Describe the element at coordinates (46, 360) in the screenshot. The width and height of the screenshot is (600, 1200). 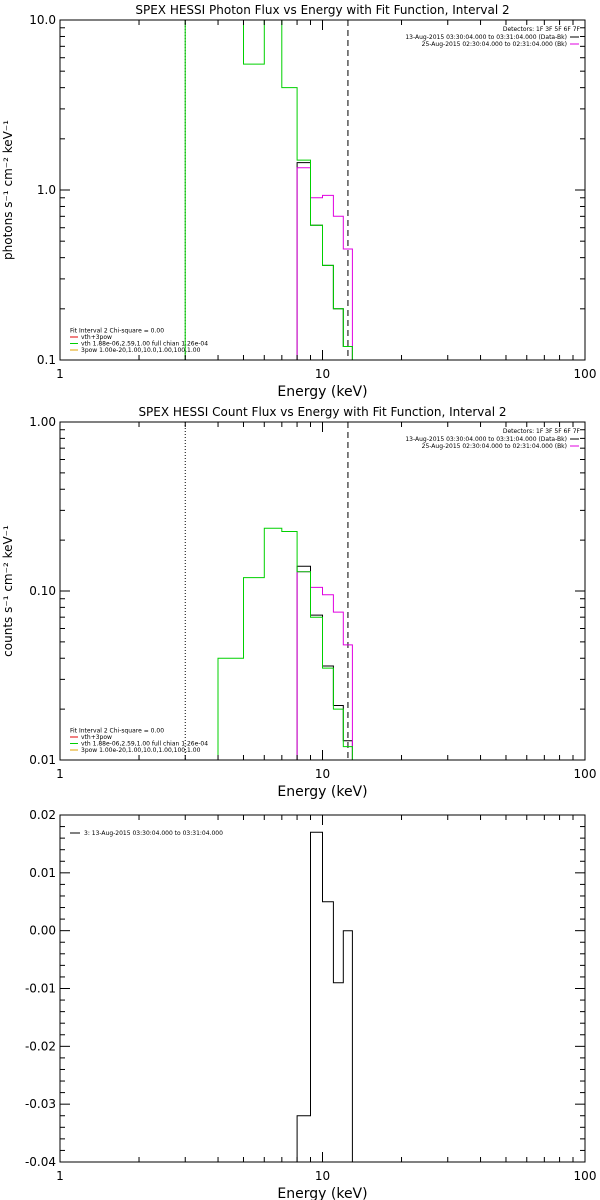
I see `p1-y-tick-label: 0.1` at that location.